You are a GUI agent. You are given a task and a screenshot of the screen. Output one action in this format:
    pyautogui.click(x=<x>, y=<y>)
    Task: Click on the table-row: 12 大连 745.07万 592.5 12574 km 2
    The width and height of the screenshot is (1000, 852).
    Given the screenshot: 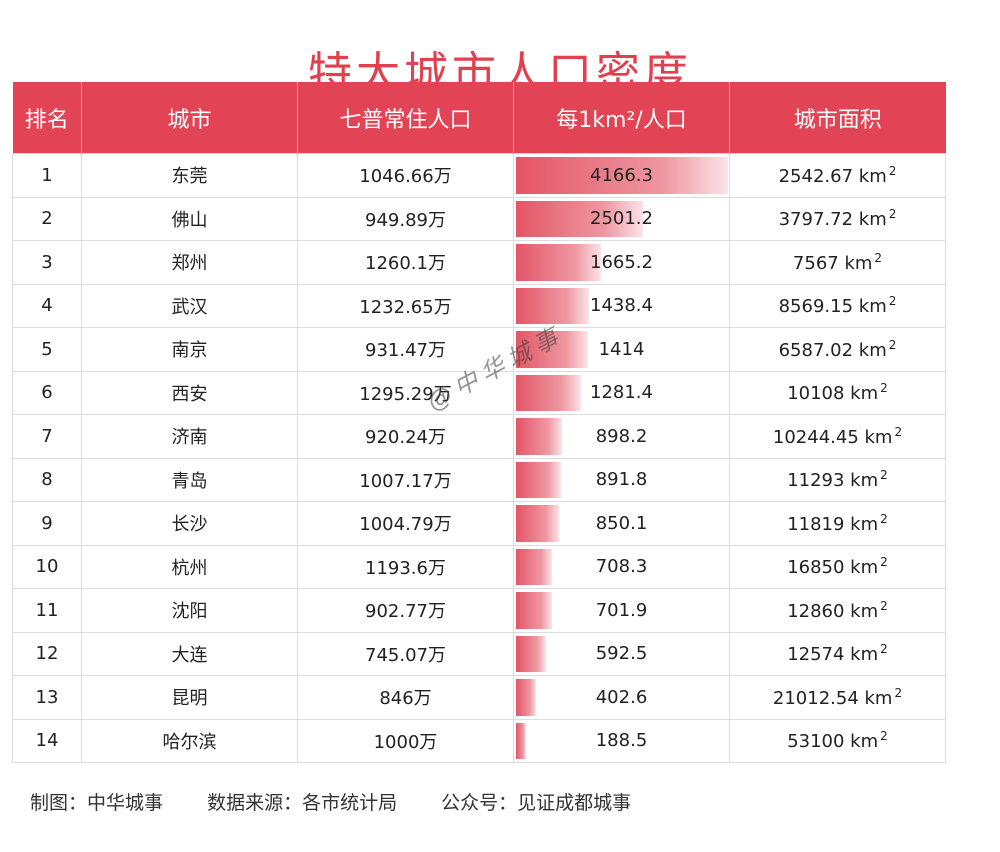 What is the action you would take?
    pyautogui.click(x=479, y=653)
    